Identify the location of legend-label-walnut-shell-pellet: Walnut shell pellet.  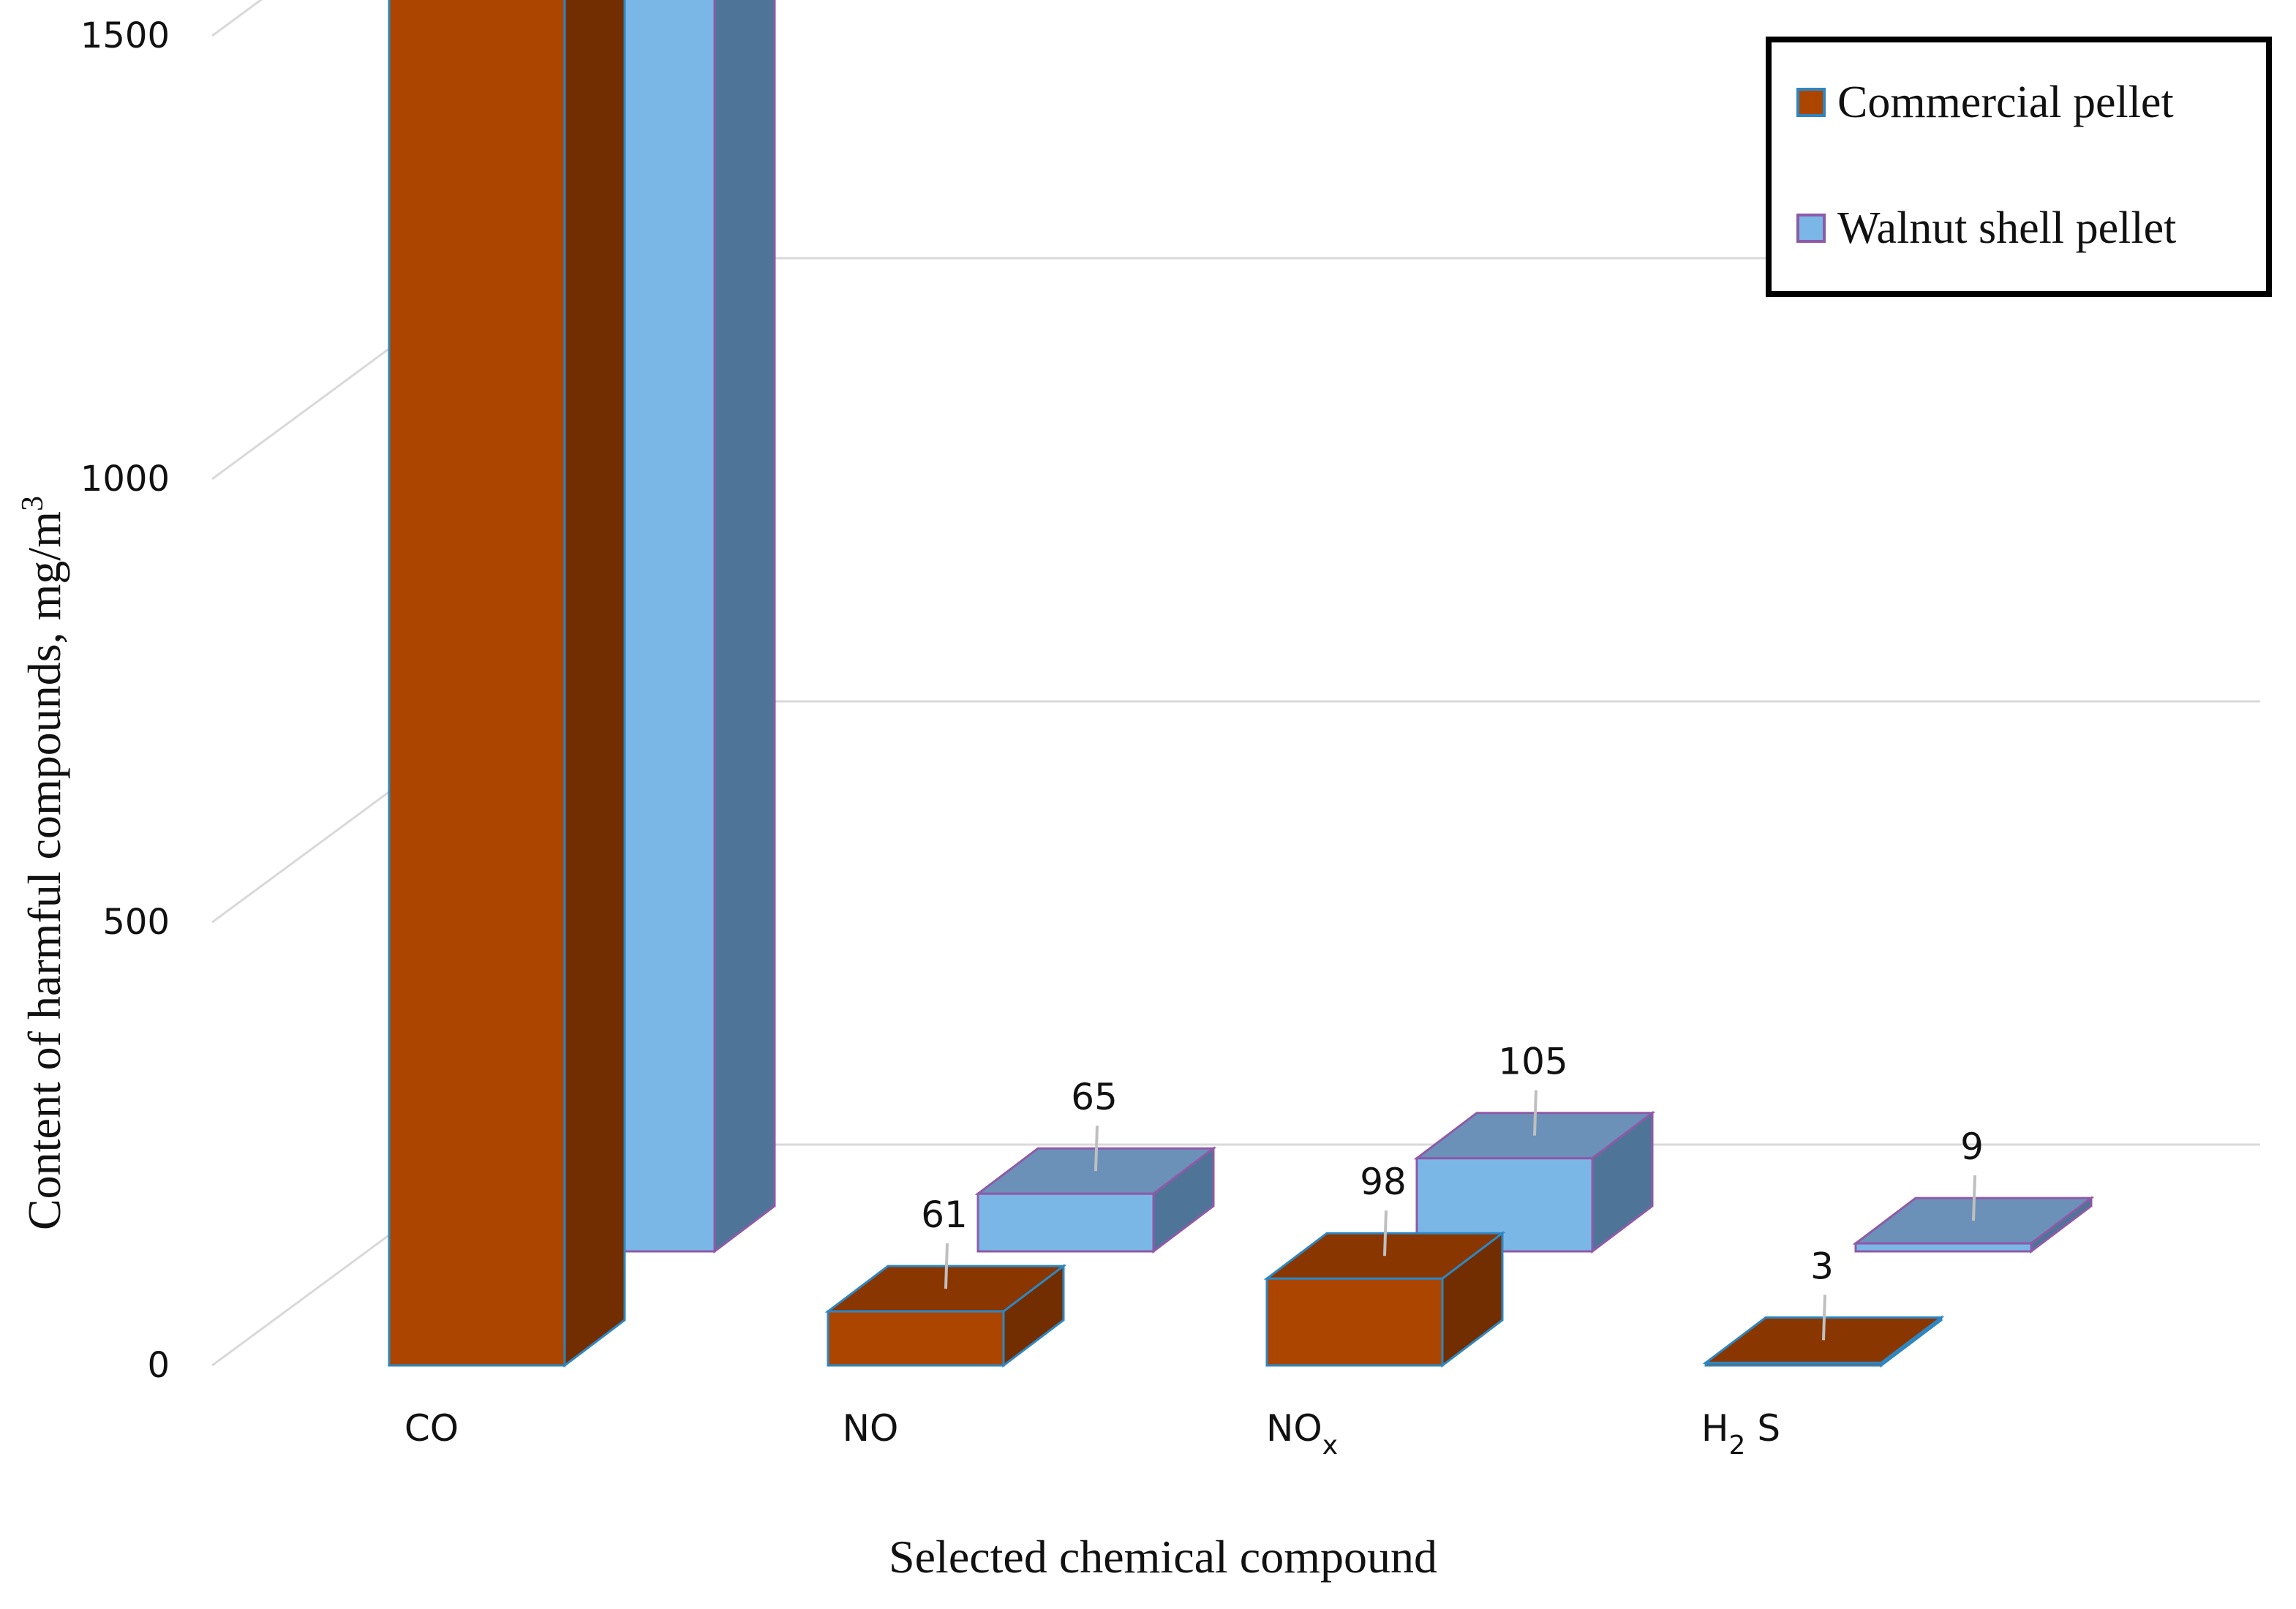
(2006, 228).